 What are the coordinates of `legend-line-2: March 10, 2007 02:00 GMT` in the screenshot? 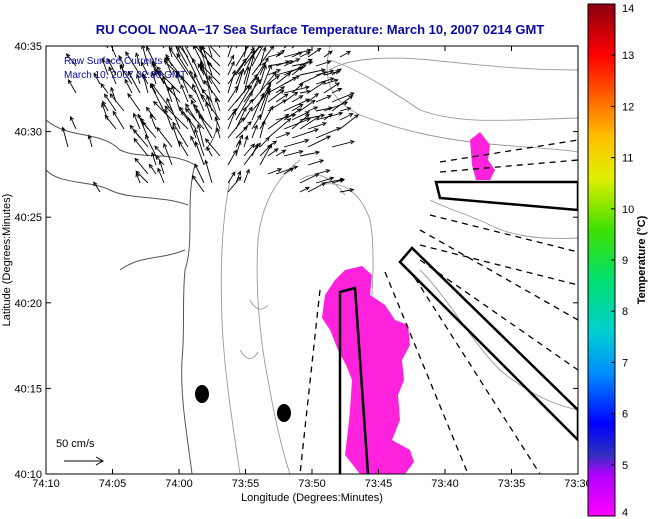 It's located at (125, 75).